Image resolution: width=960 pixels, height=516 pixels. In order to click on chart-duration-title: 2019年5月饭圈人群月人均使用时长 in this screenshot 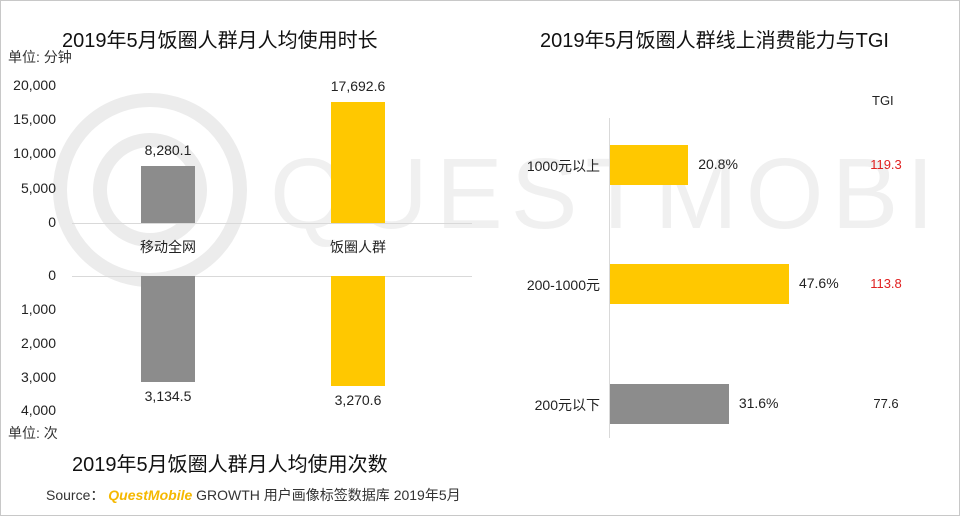, I will do `click(220, 41)`.